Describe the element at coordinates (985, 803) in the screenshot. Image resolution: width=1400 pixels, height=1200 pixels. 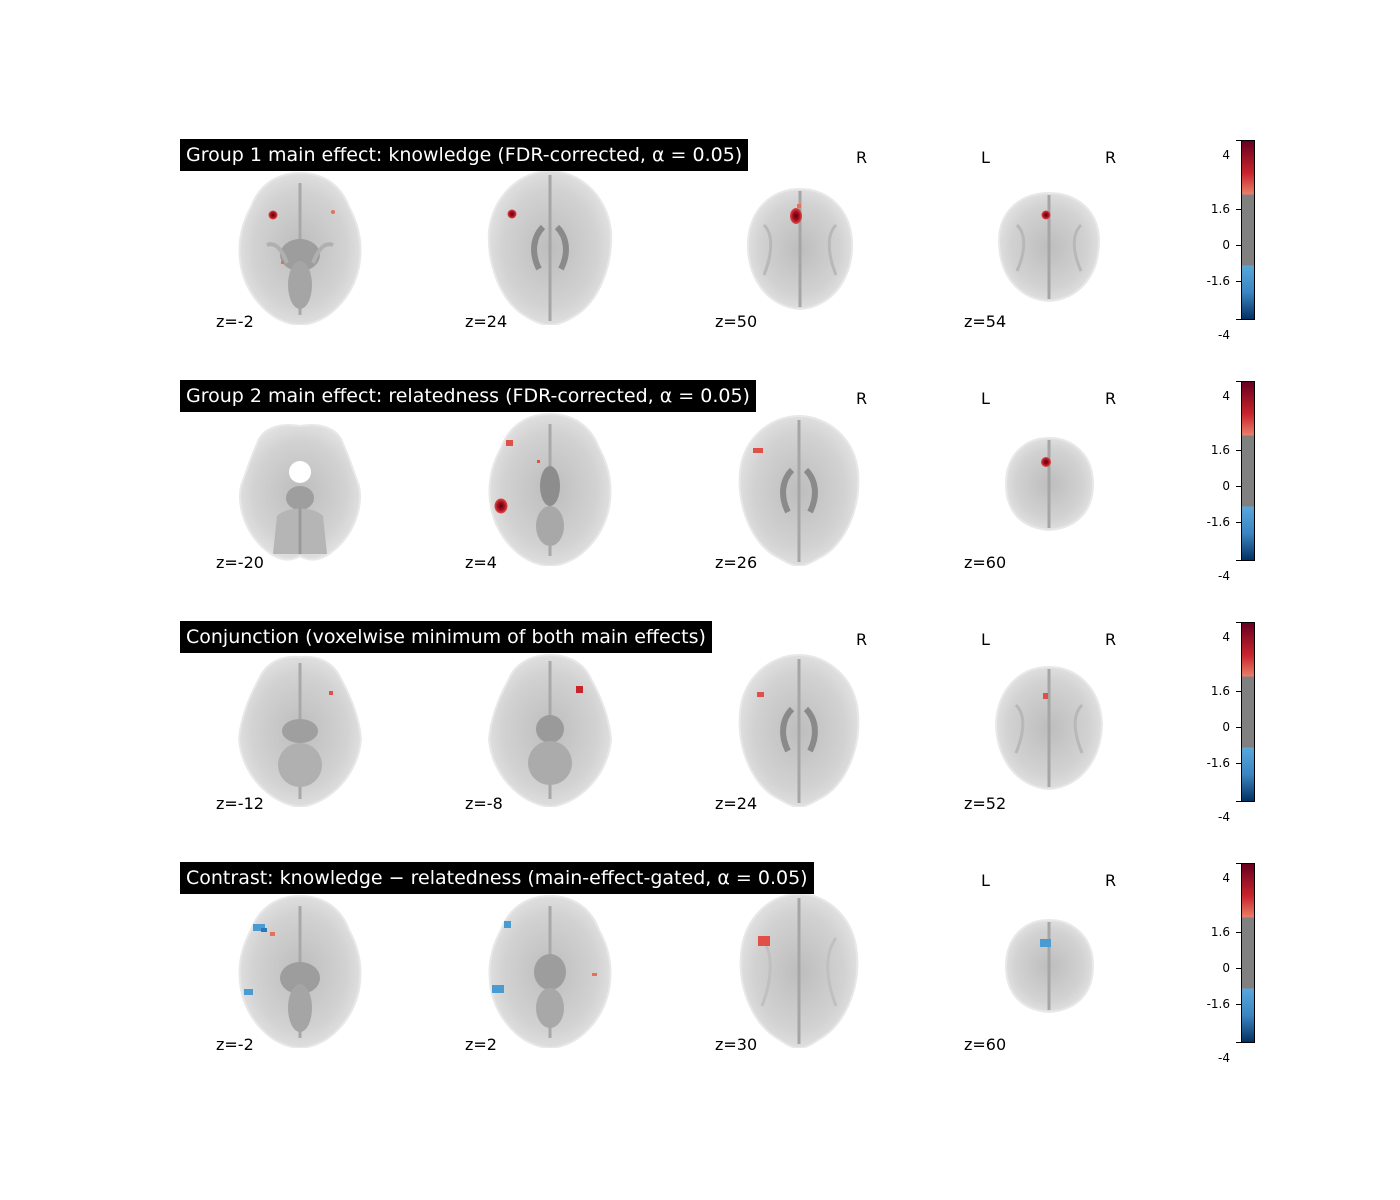
I see `slice-z-label: z=52` at that location.